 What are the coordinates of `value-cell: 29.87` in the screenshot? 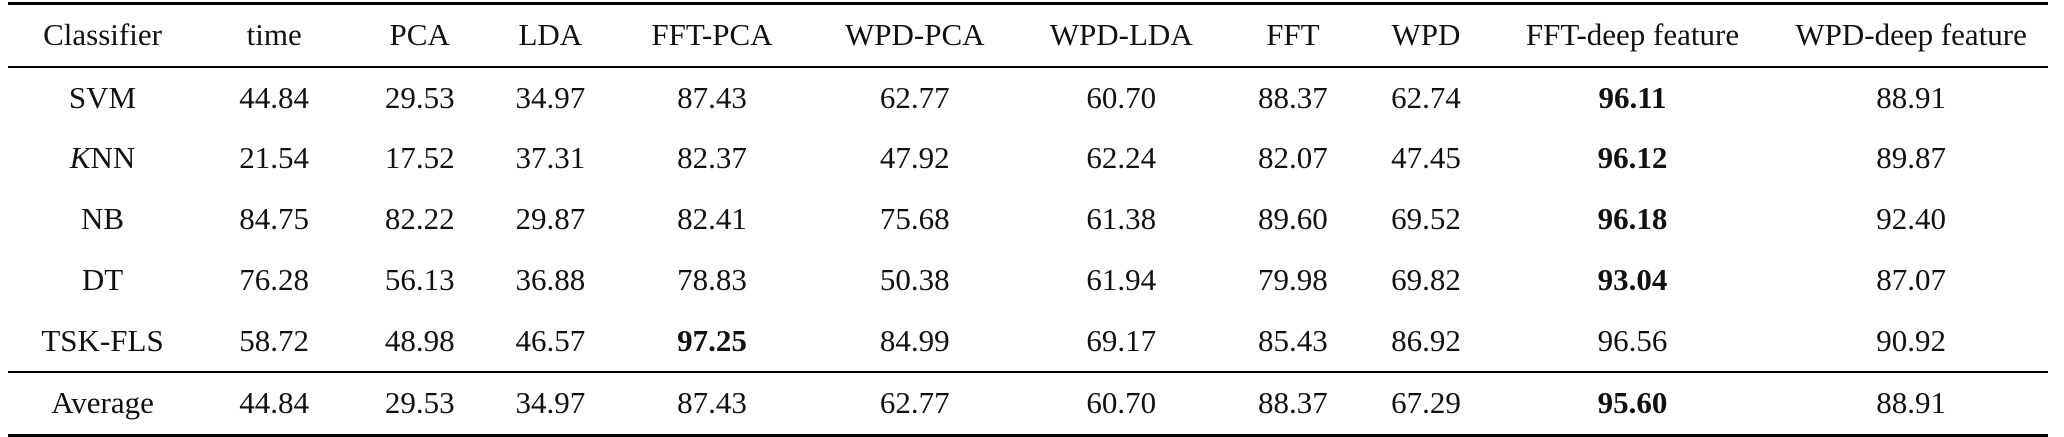 It's located at (550, 218).